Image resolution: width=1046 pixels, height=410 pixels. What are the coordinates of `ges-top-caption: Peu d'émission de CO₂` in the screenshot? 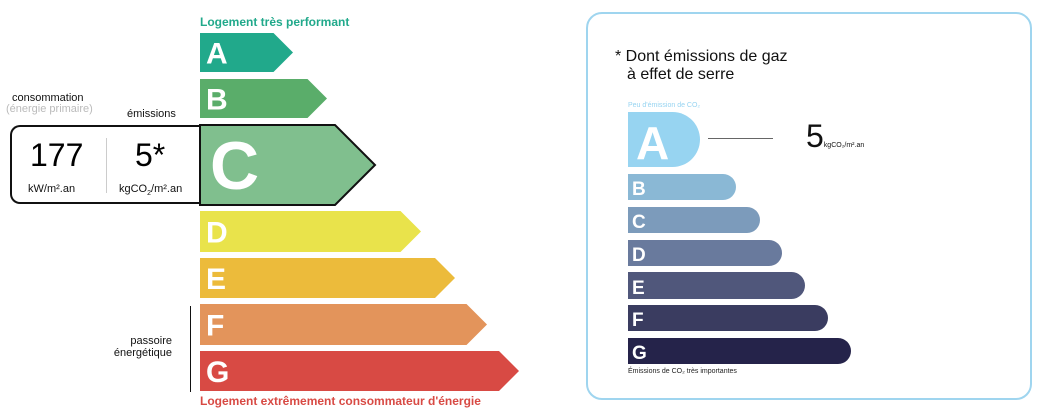 It's located at (664, 105).